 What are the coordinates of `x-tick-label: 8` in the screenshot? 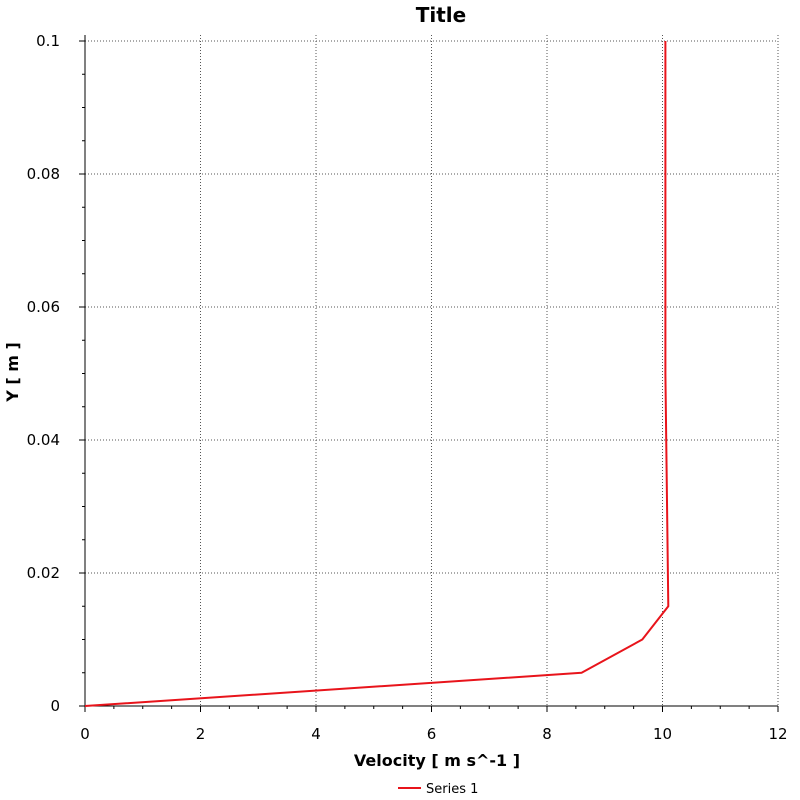 It's located at (547, 734).